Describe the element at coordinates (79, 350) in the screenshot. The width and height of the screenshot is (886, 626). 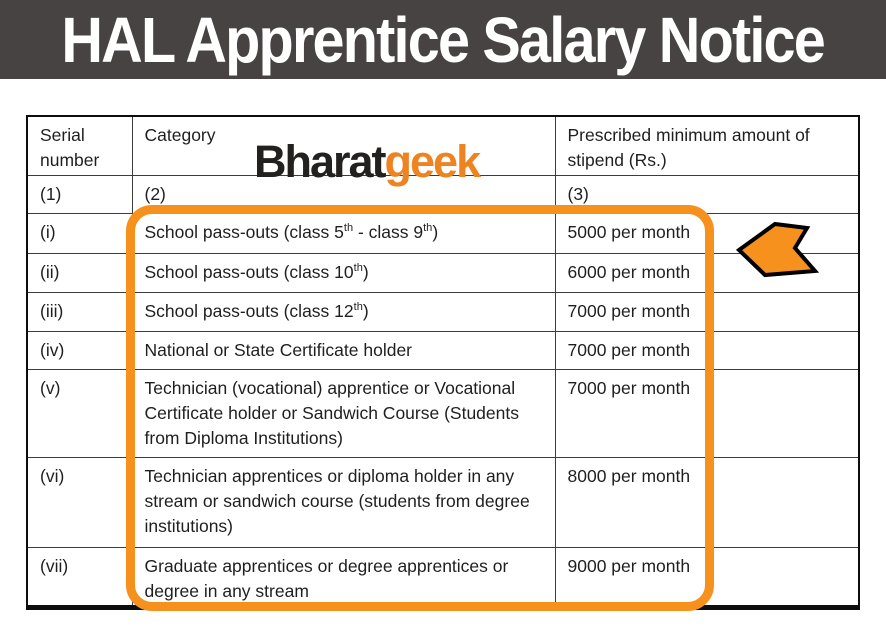
I see `serial-cell: (iv)` at that location.